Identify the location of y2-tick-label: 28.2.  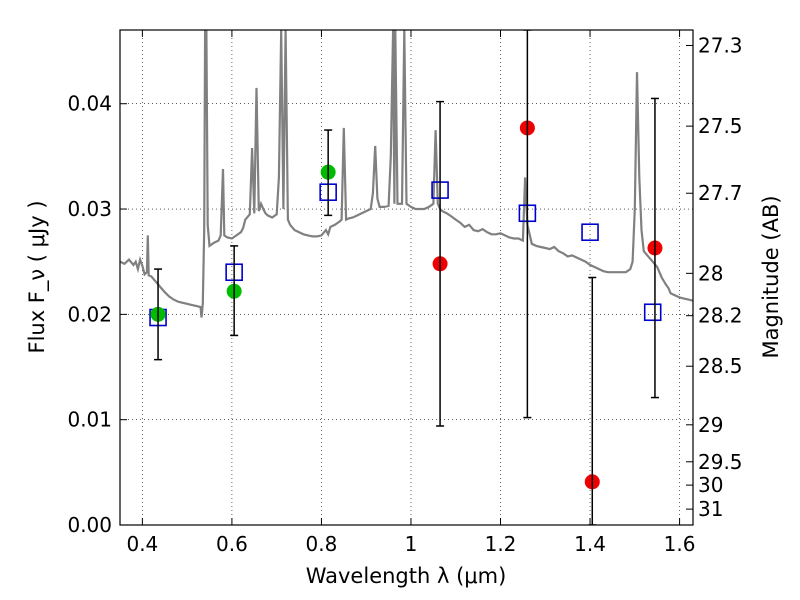
(720, 316).